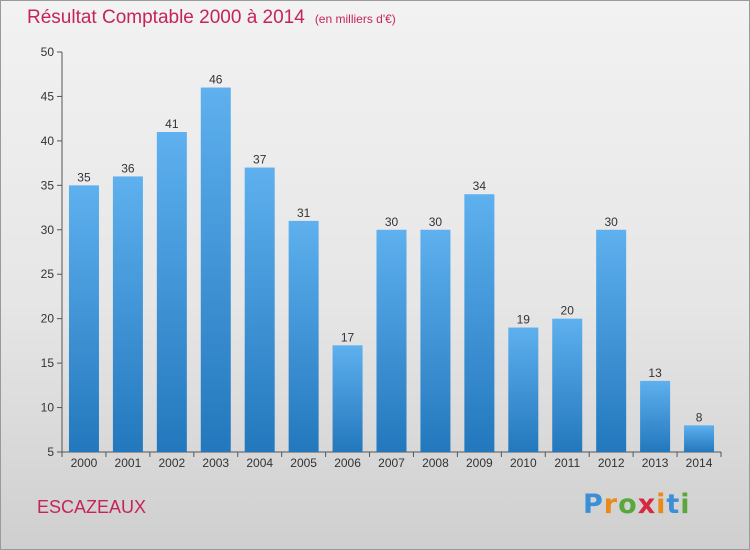 This screenshot has width=750, height=550. What do you see at coordinates (216, 80) in the screenshot?
I see `data-label-2003: 46` at bounding box center [216, 80].